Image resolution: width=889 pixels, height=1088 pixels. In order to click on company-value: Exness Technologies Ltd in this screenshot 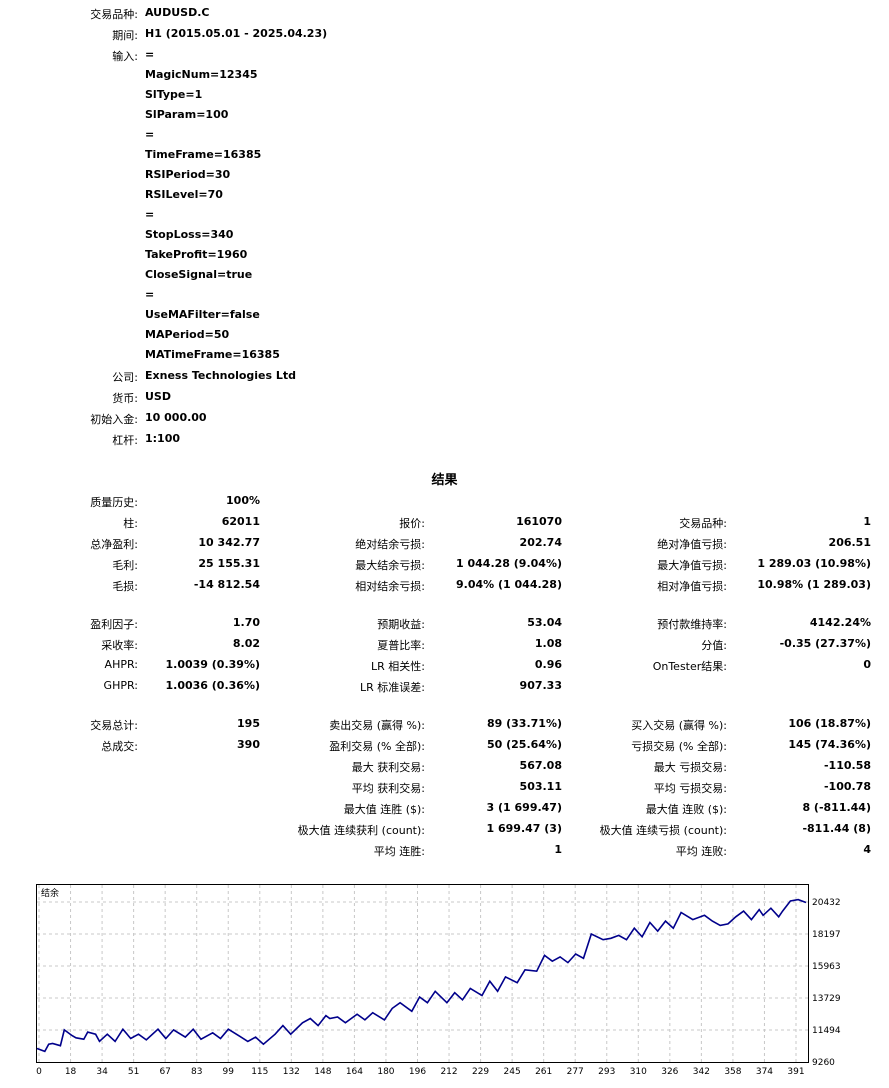, I will do `click(221, 375)`.